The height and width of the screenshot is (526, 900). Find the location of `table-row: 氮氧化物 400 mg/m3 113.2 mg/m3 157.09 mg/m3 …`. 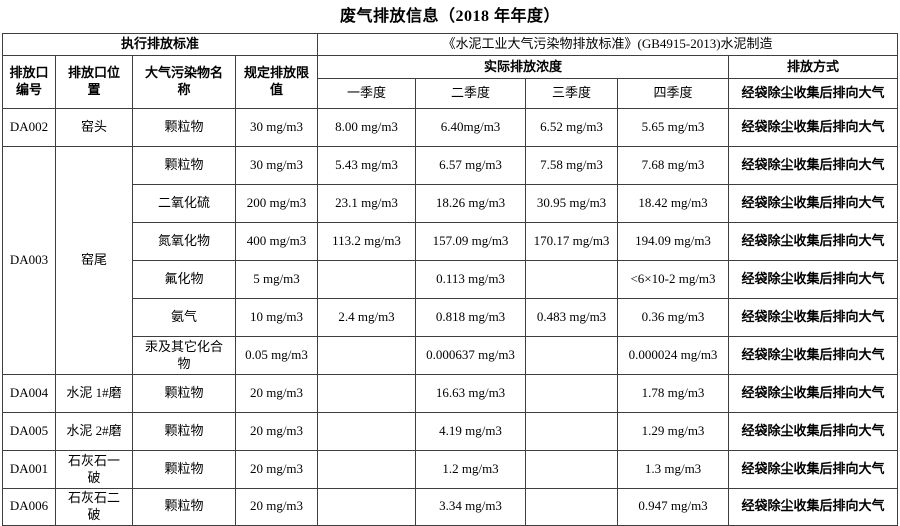

table-row: 氮氧化物 400 mg/m3 113.2 mg/m3 157.09 mg/m3 … is located at coordinates (451, 241).